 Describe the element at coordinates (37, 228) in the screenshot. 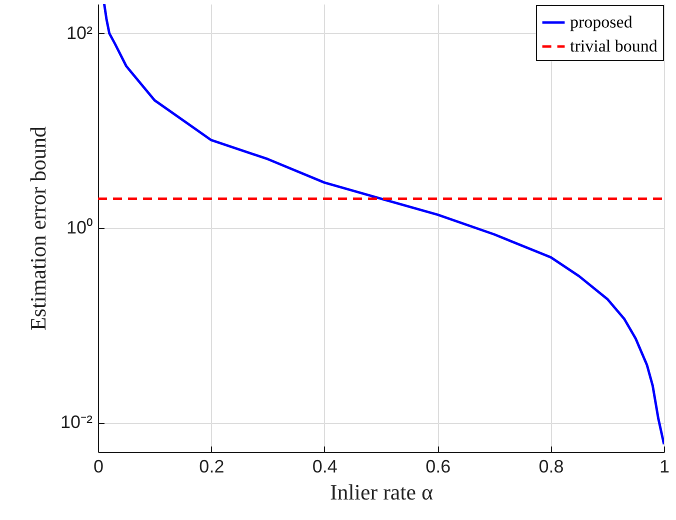

I see `y-axis-title: Estimation error bound` at that location.